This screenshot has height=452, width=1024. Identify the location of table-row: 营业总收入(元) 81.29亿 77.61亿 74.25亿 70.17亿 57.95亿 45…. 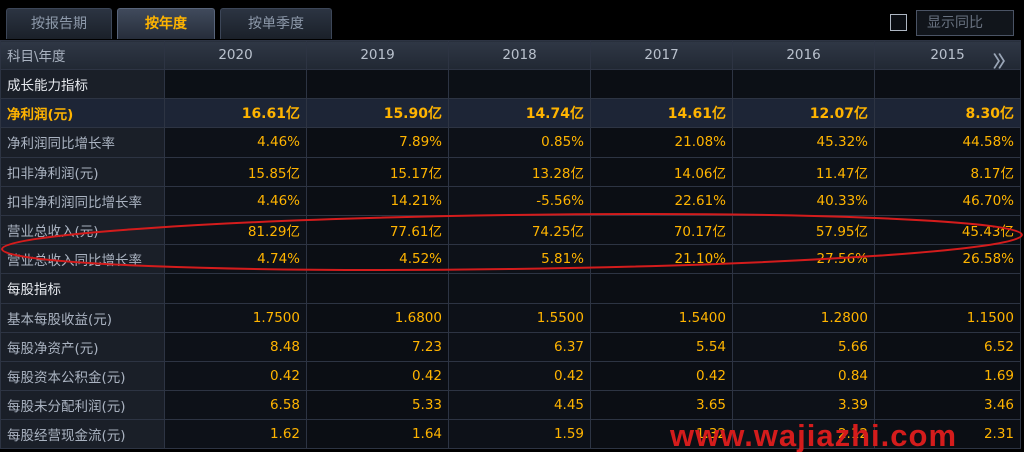
(510, 230).